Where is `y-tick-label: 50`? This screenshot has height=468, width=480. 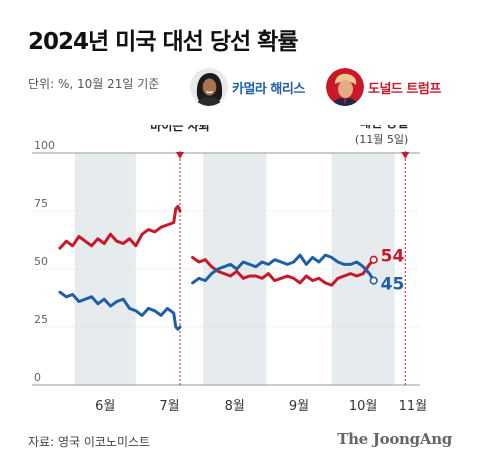
y-tick-label: 50 is located at coordinates (41, 261).